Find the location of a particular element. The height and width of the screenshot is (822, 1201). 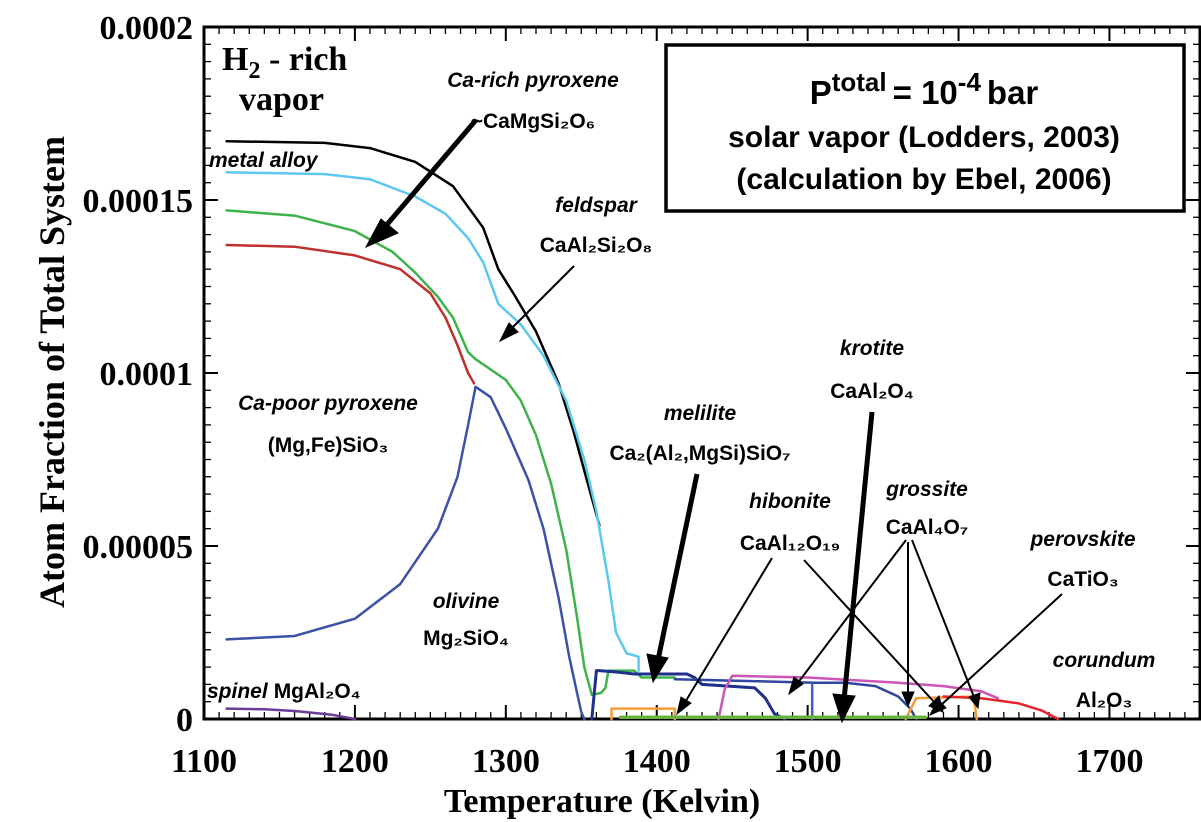

label-krotite: krotite is located at coordinates (872, 348).